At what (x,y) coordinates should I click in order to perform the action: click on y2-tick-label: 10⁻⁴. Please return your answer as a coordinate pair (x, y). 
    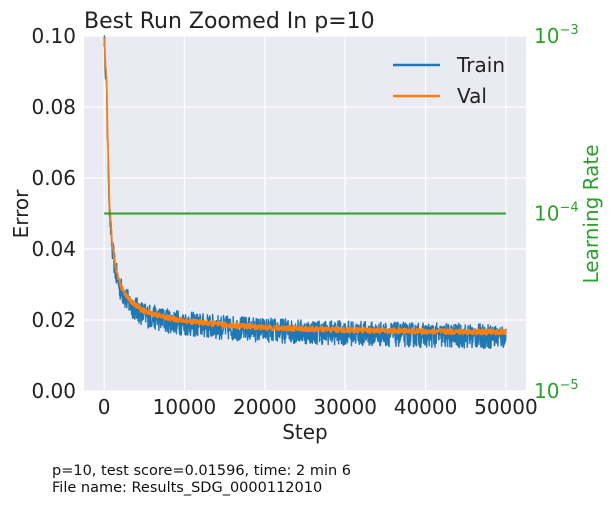
    Looking at the image, I should click on (556, 213).